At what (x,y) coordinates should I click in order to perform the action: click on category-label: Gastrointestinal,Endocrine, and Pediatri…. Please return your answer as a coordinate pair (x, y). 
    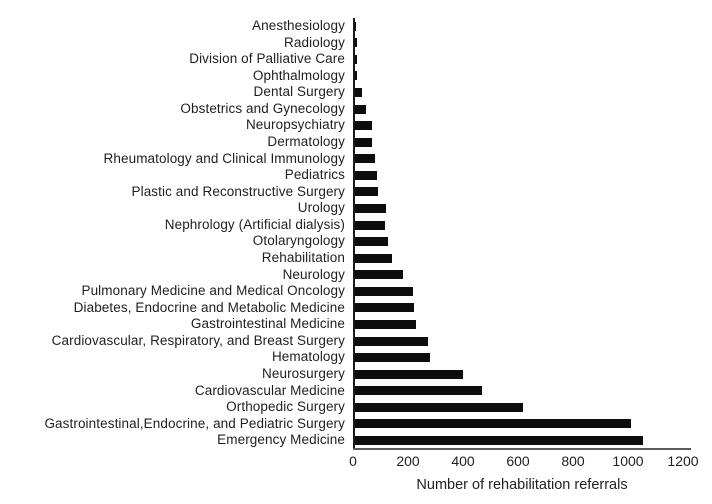
    Looking at the image, I should click on (194, 423).